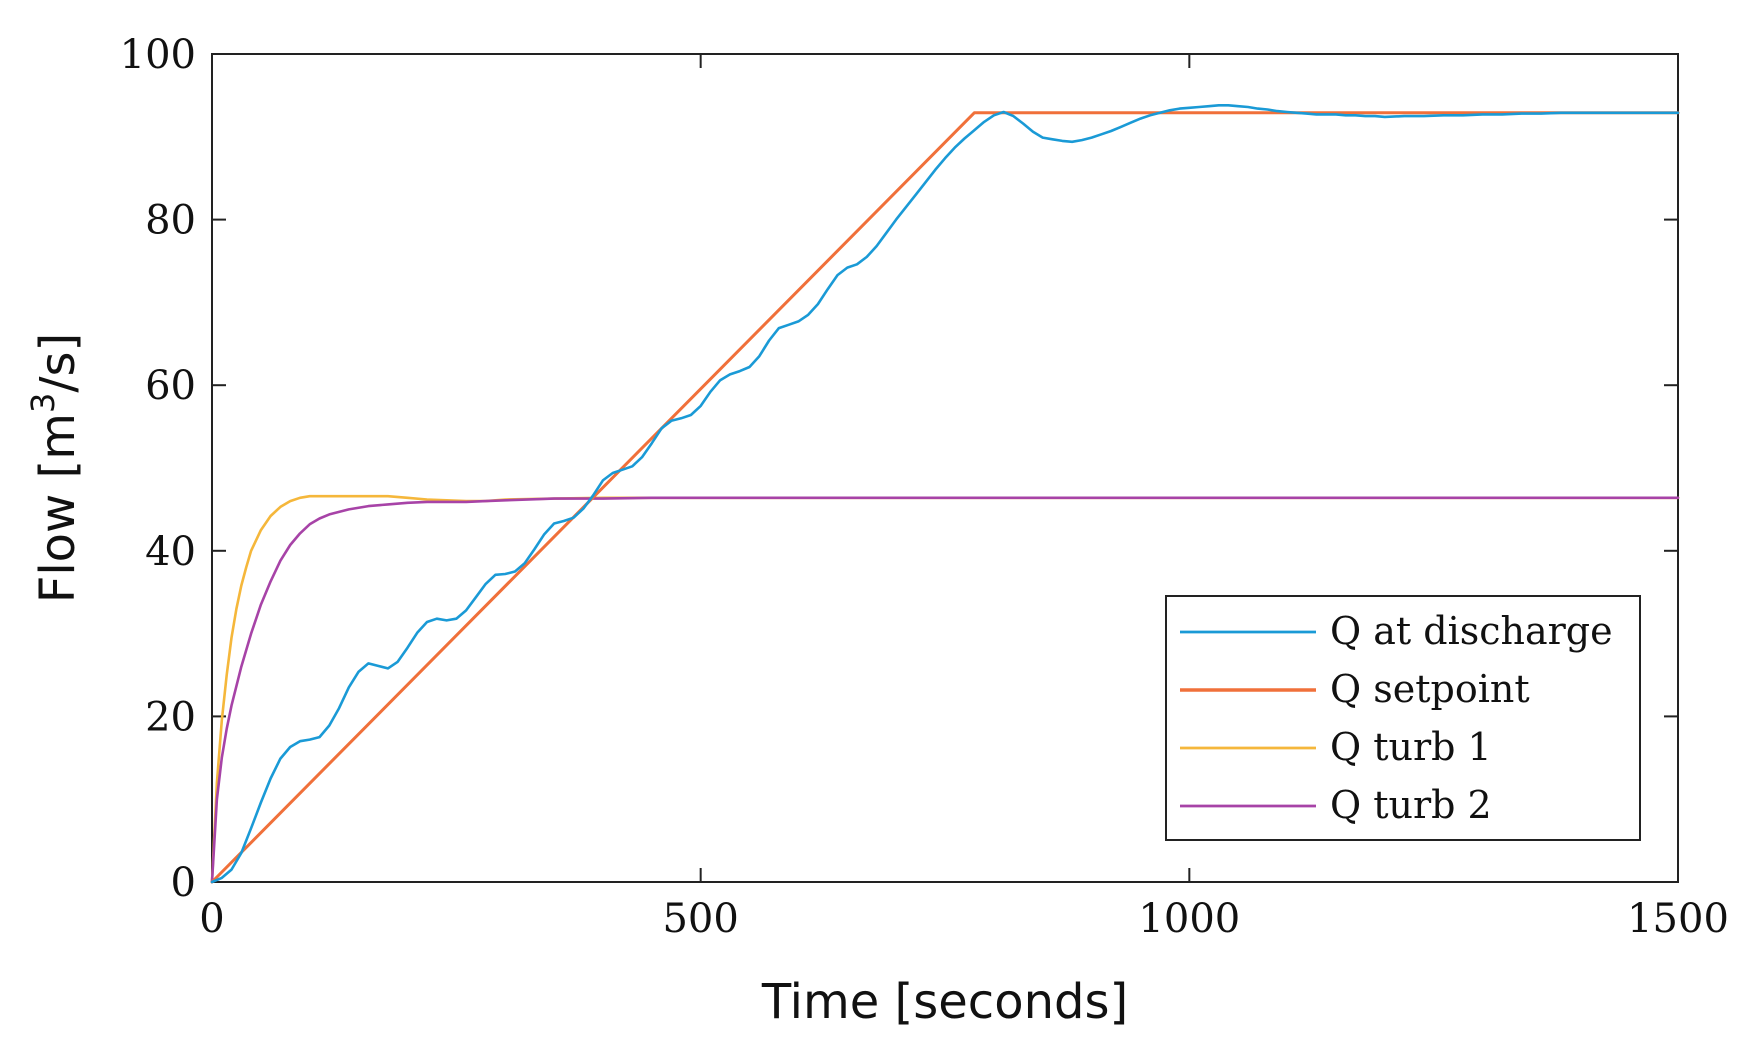 The height and width of the screenshot is (1063, 1745). What do you see at coordinates (1411, 747) in the screenshot?
I see `legend-label: Q turb 1` at bounding box center [1411, 747].